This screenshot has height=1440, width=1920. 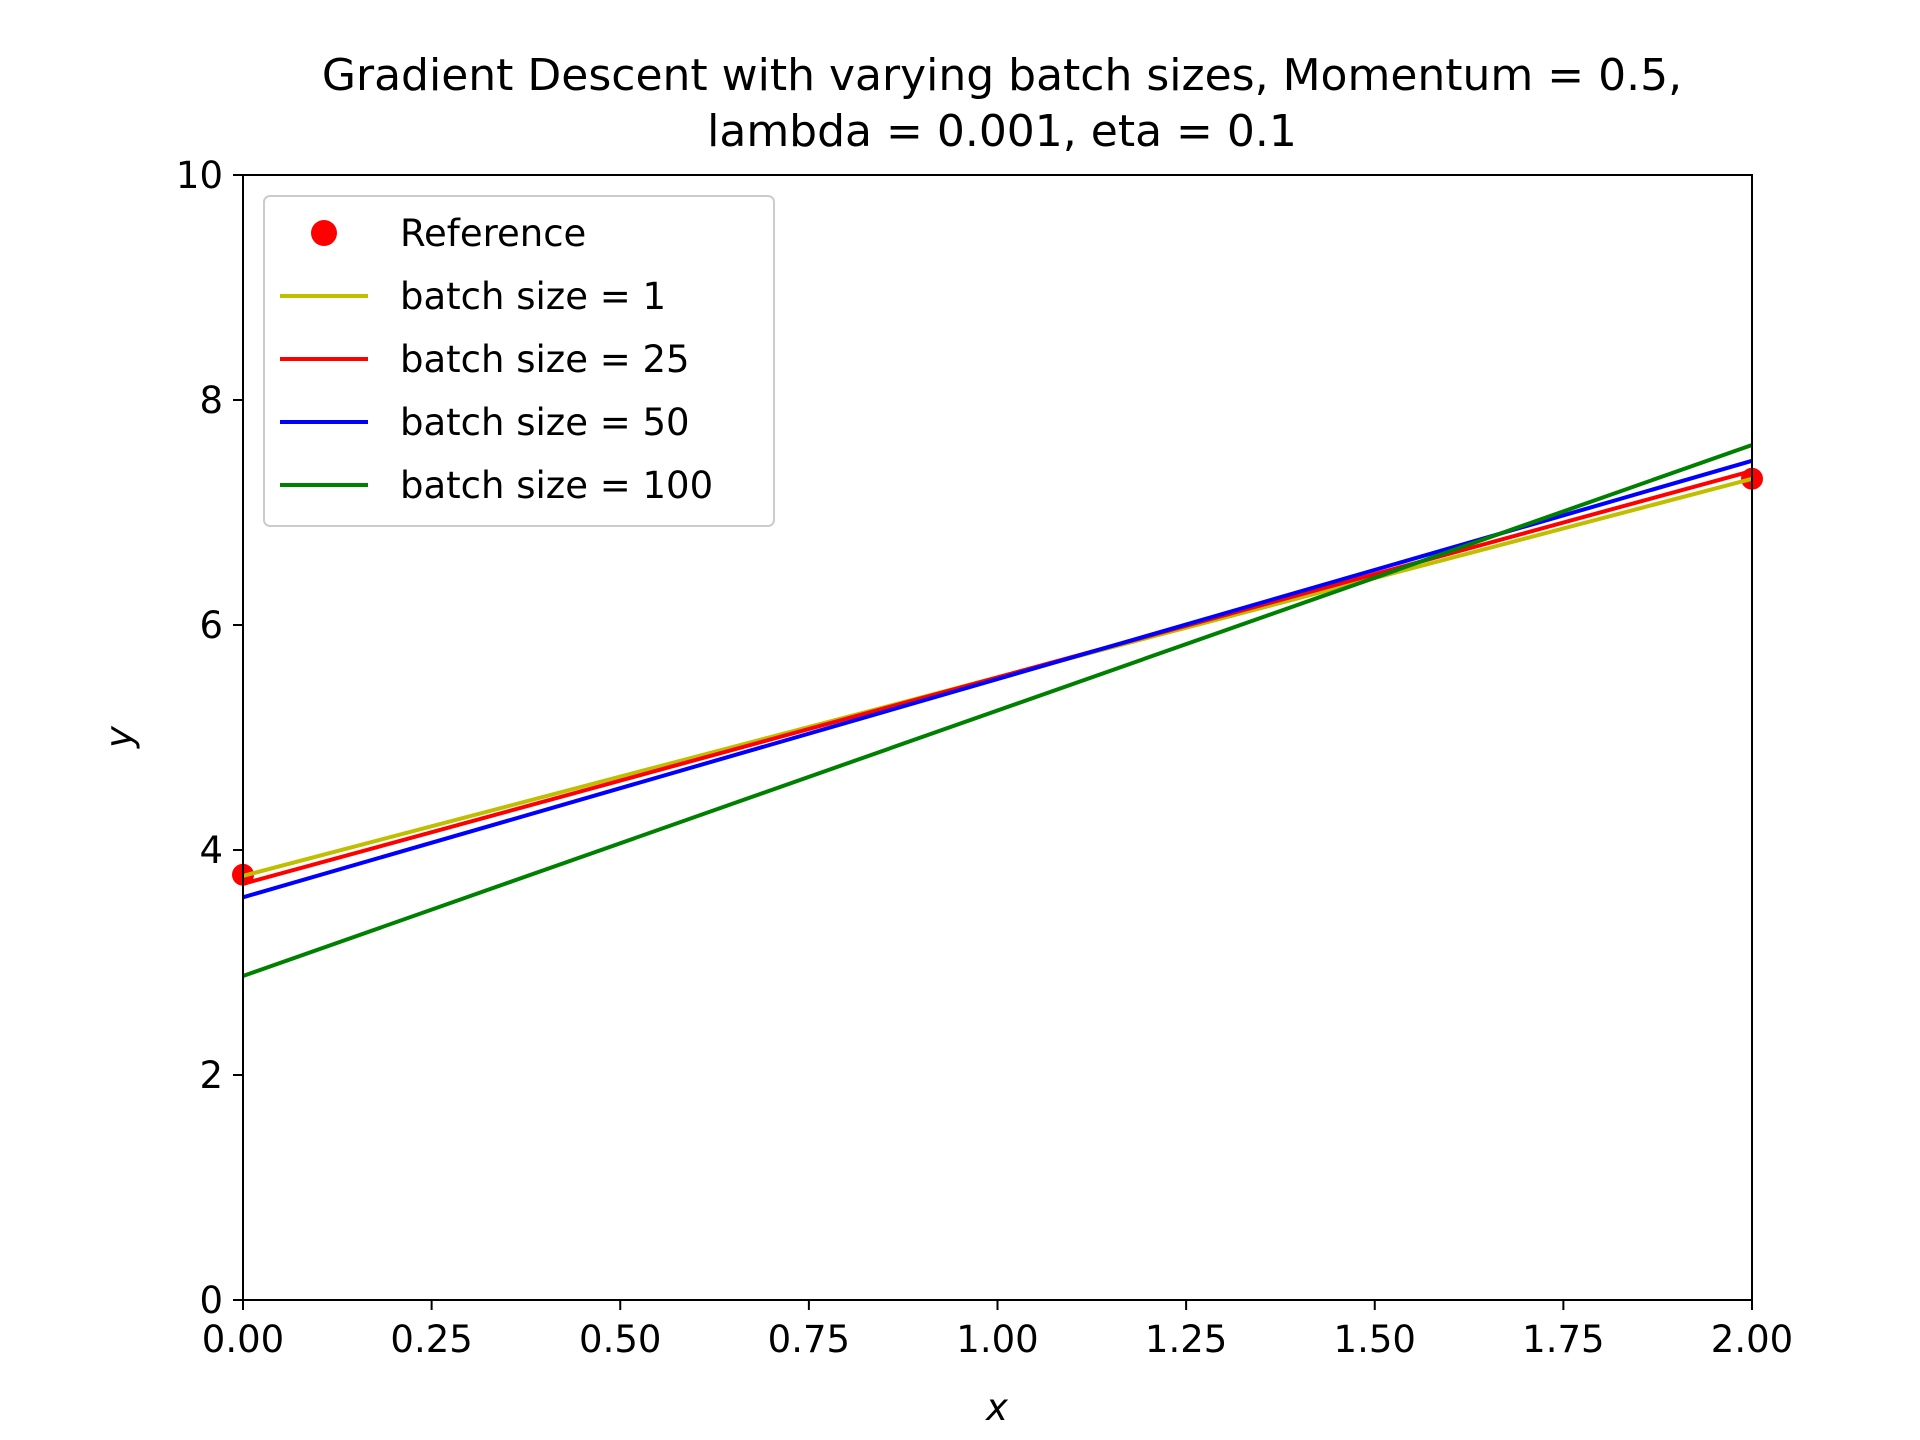 What do you see at coordinates (620, 1339) in the screenshot?
I see `x-tick-label: 0.50` at bounding box center [620, 1339].